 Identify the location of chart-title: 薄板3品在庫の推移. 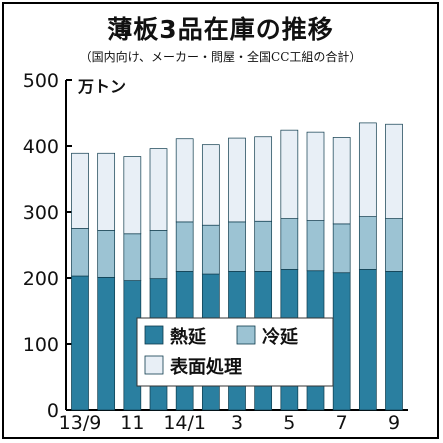
(220, 29).